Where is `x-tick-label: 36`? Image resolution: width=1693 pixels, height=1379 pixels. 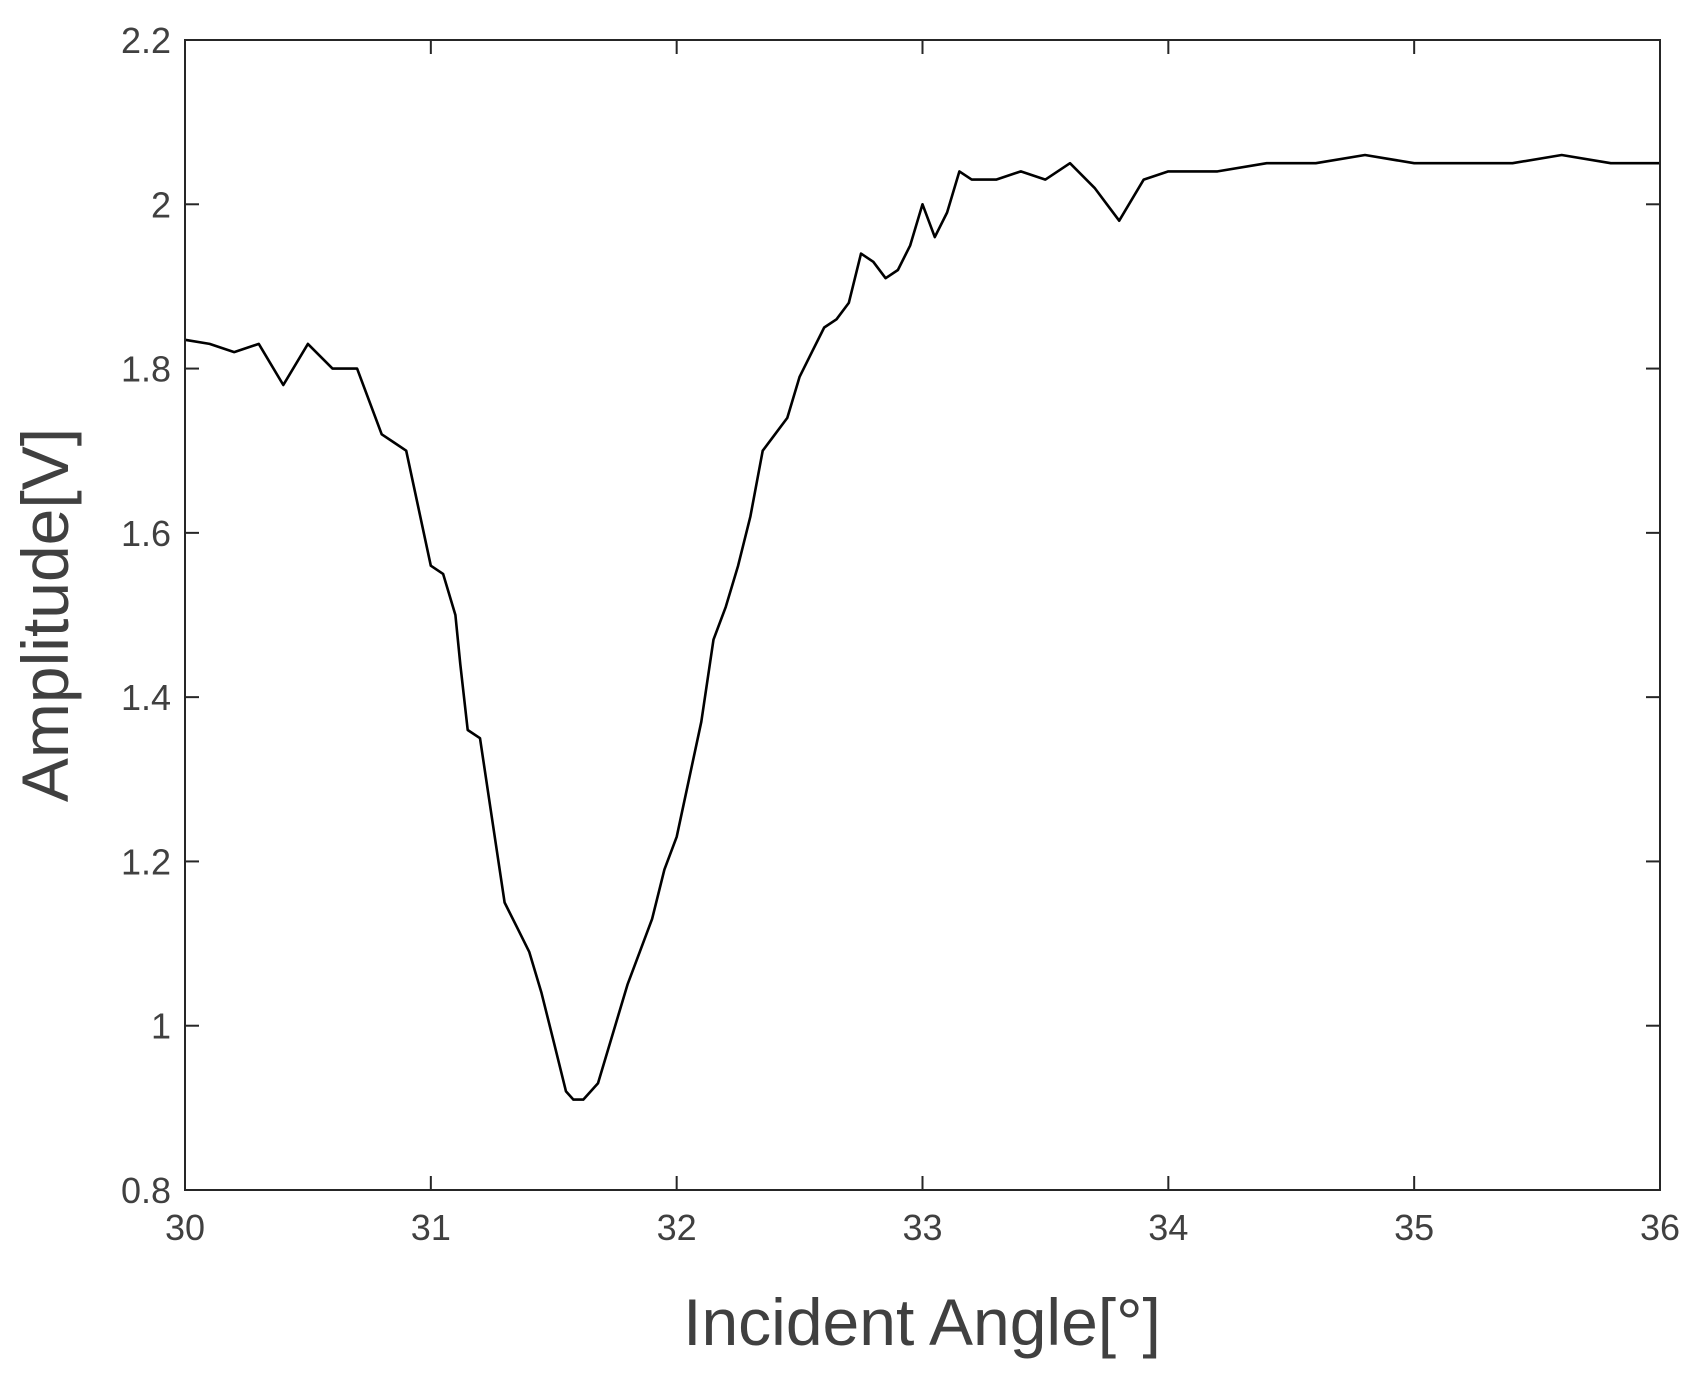
x-tick-label: 36 is located at coordinates (1660, 1227).